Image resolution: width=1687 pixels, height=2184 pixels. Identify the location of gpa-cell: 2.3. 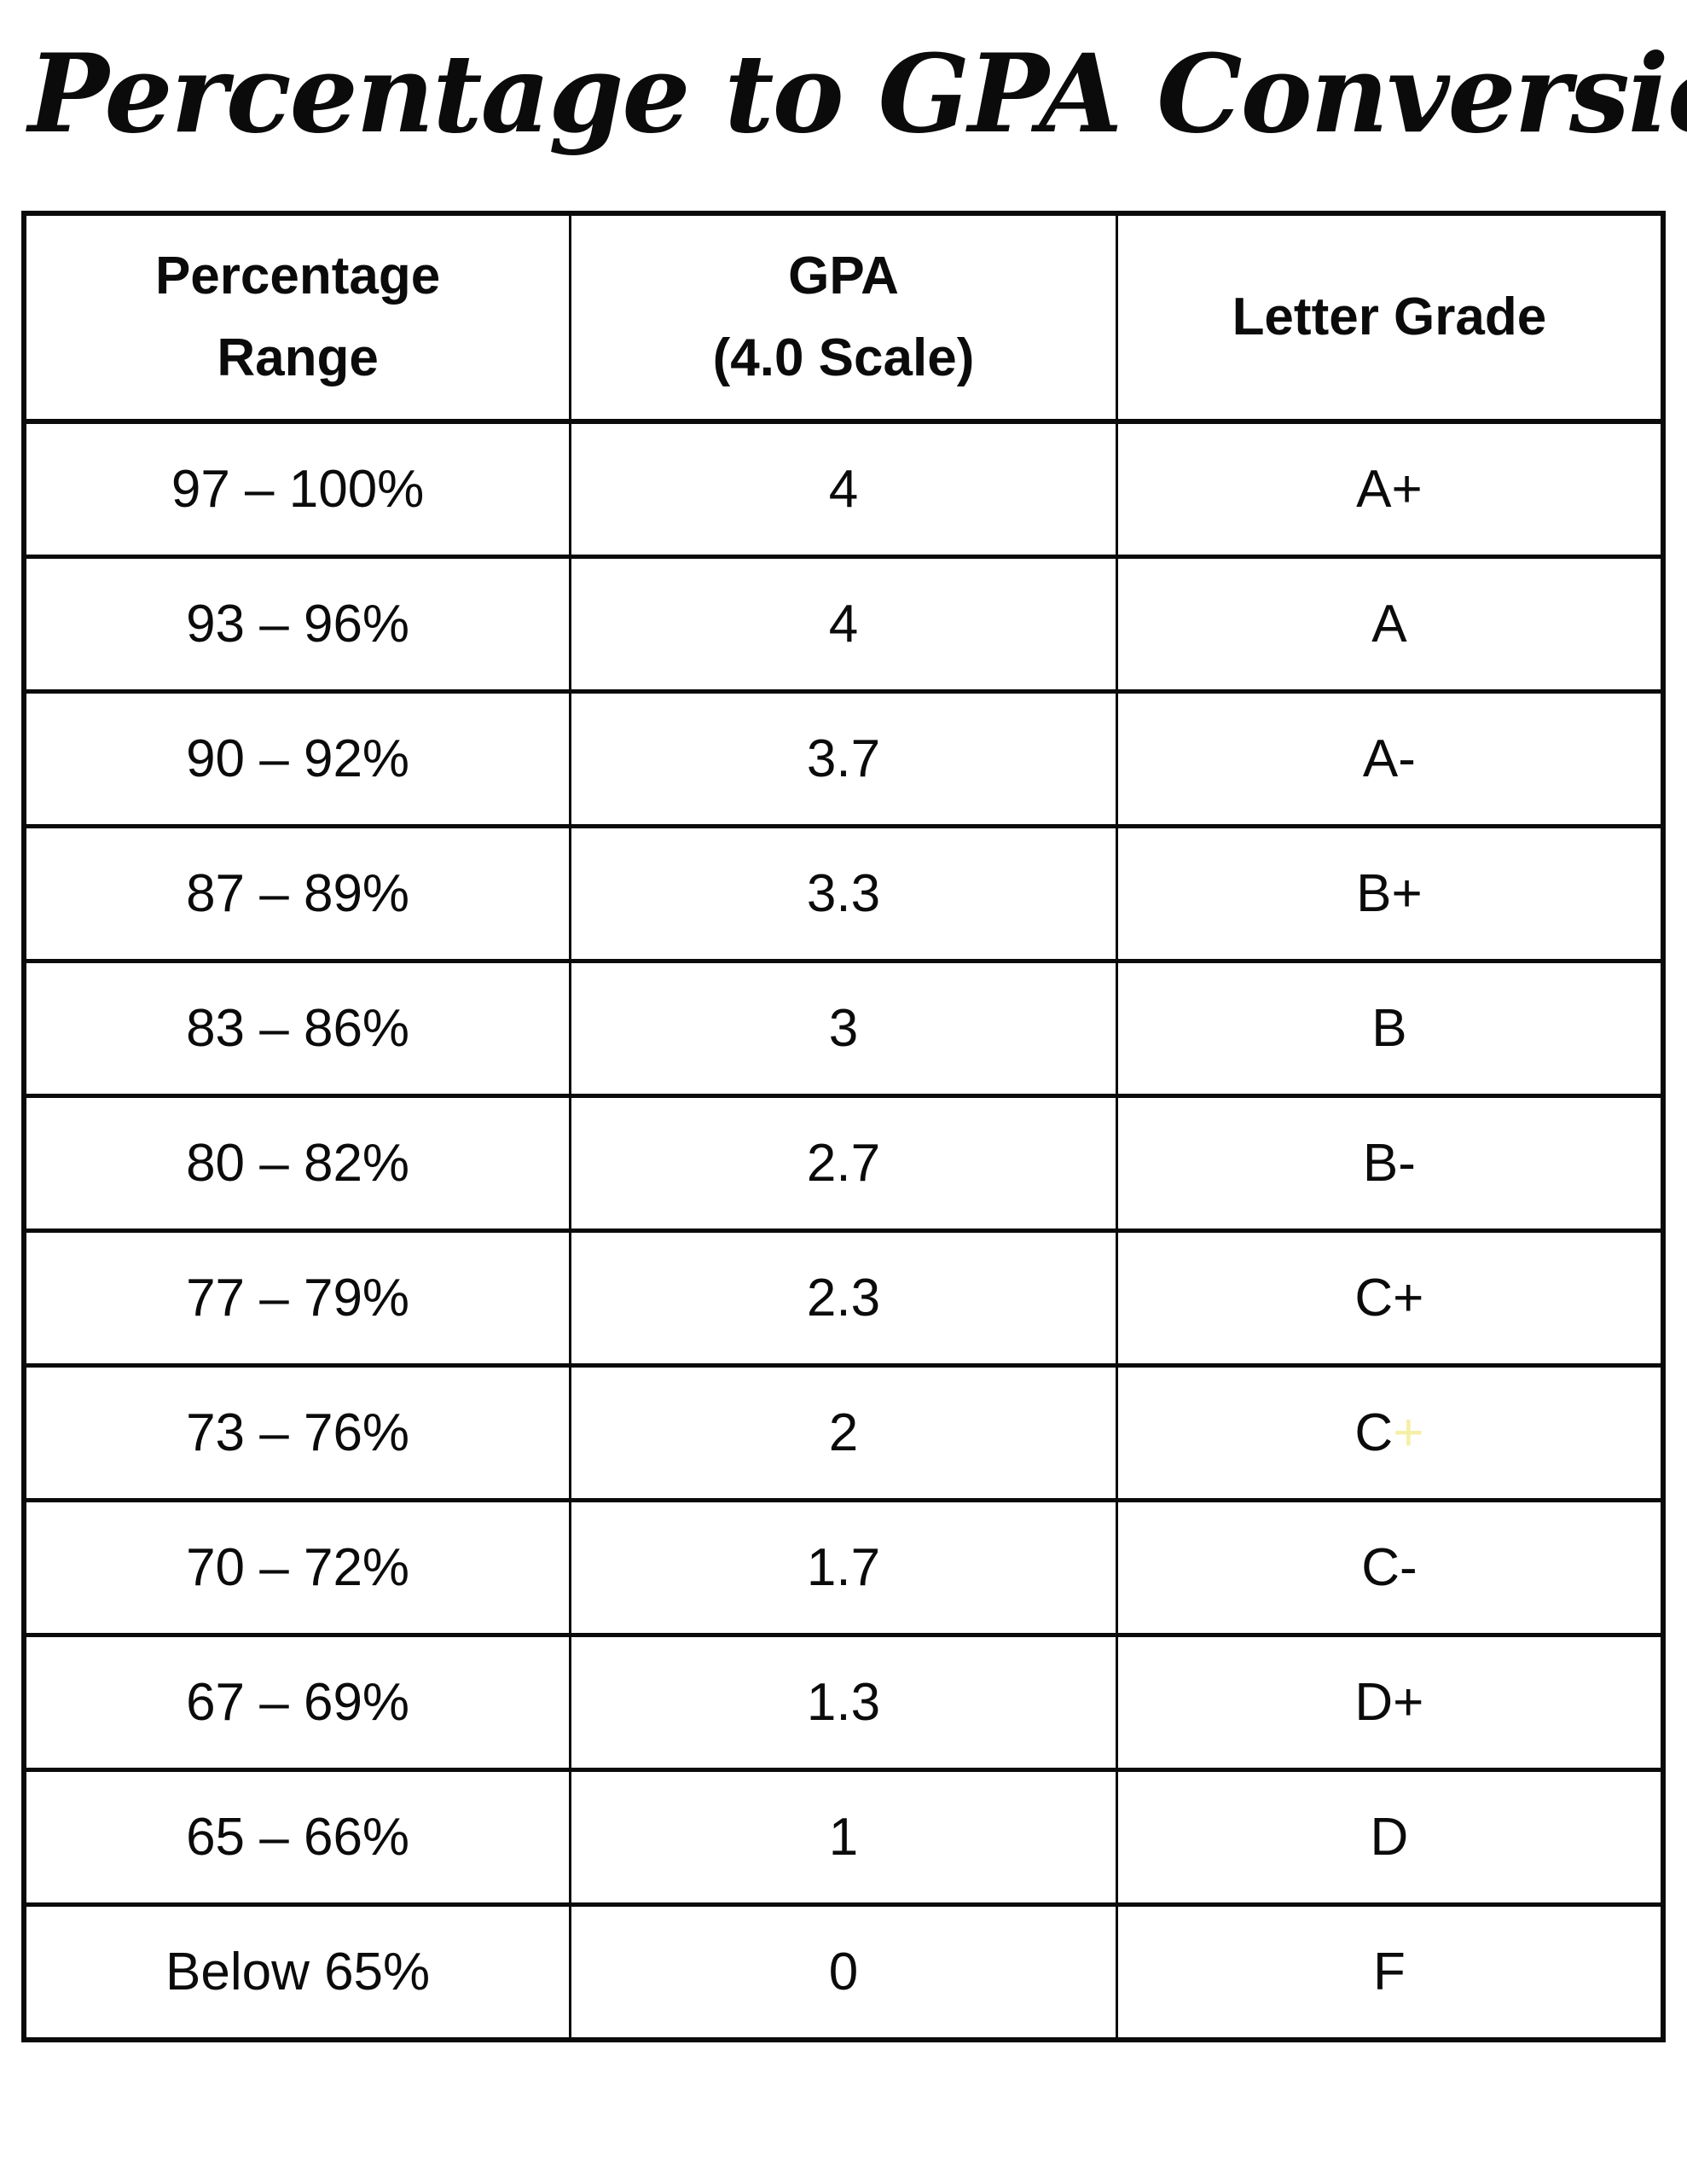
(843, 1298).